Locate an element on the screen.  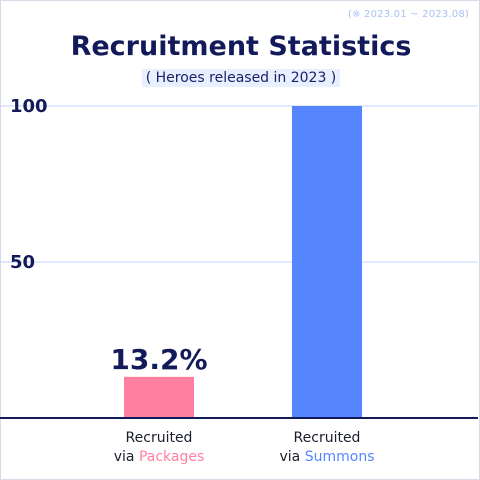
category-label-line2-1: via Summons is located at coordinates (327, 457).